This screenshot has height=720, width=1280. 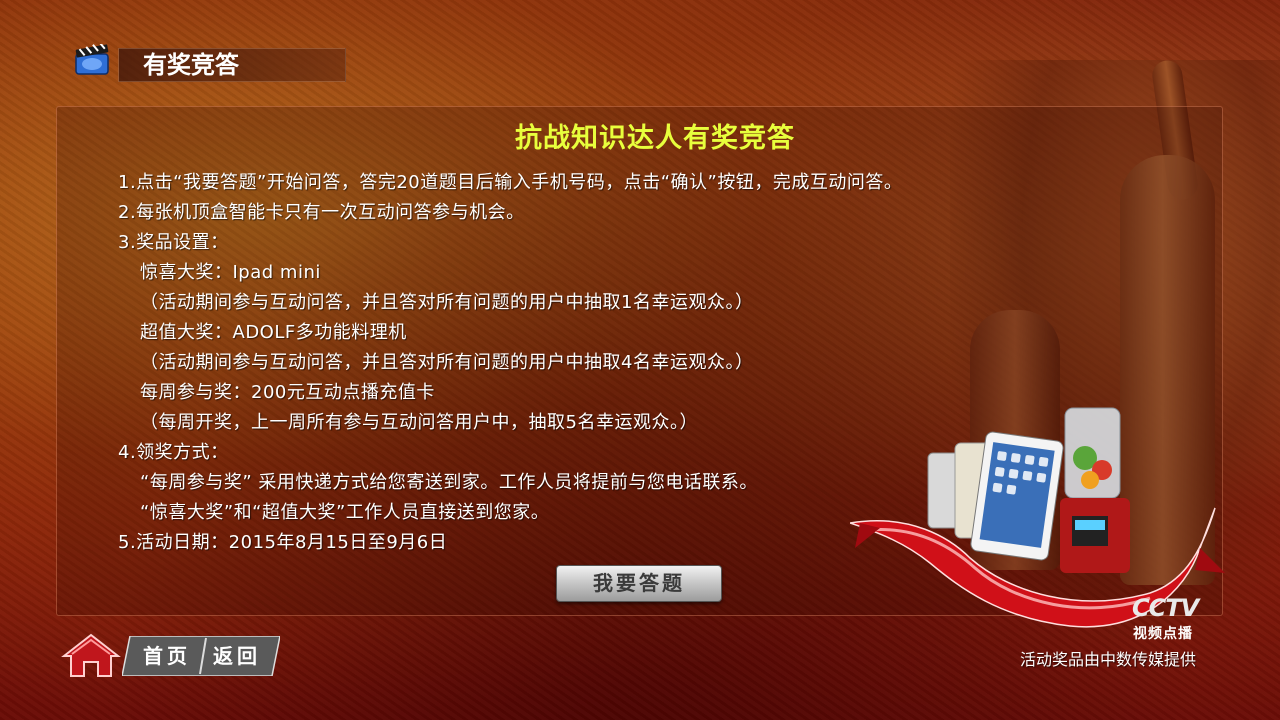 What do you see at coordinates (167, 656) in the screenshot?
I see `nav-home-button: 首页` at bounding box center [167, 656].